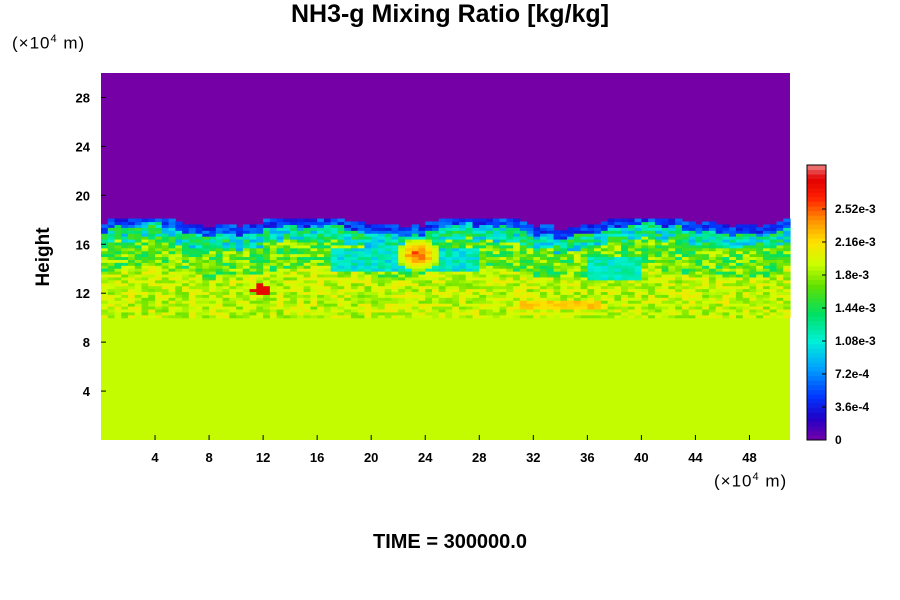  I want to click on x-tick-label: 36, so click(587, 457).